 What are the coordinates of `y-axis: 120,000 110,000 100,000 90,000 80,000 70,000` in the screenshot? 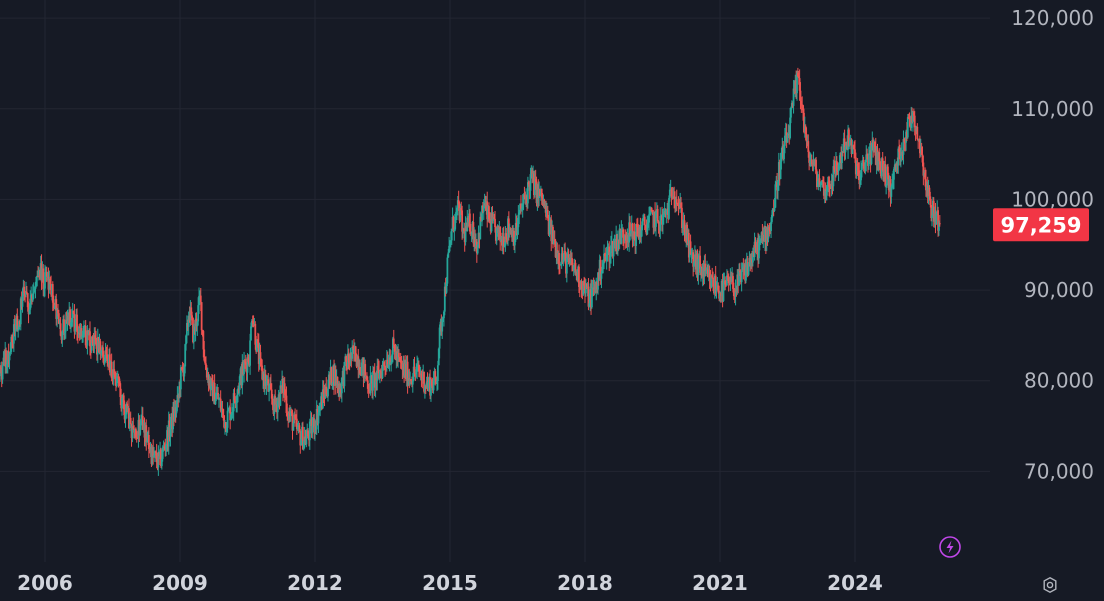 It's located at (1052, 244).